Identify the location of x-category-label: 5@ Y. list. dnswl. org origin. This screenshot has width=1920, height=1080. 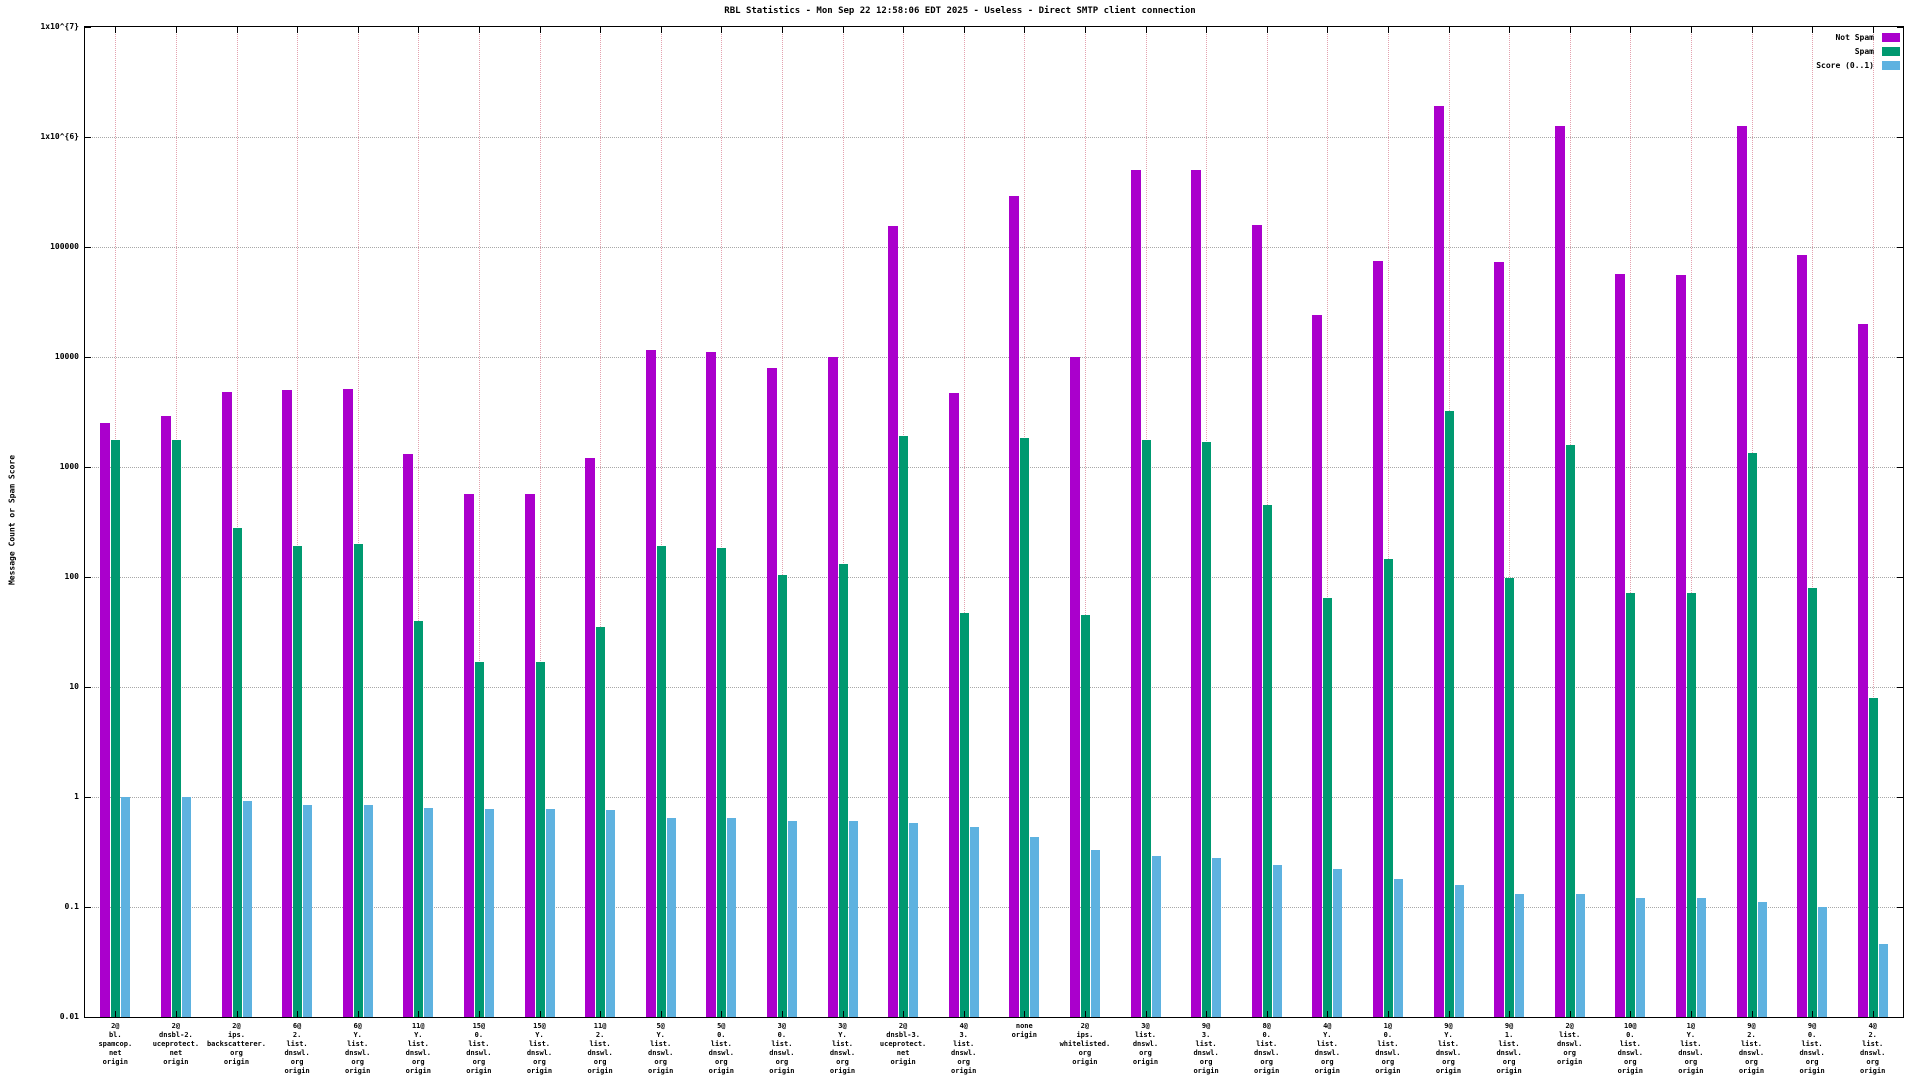
(661, 1048).